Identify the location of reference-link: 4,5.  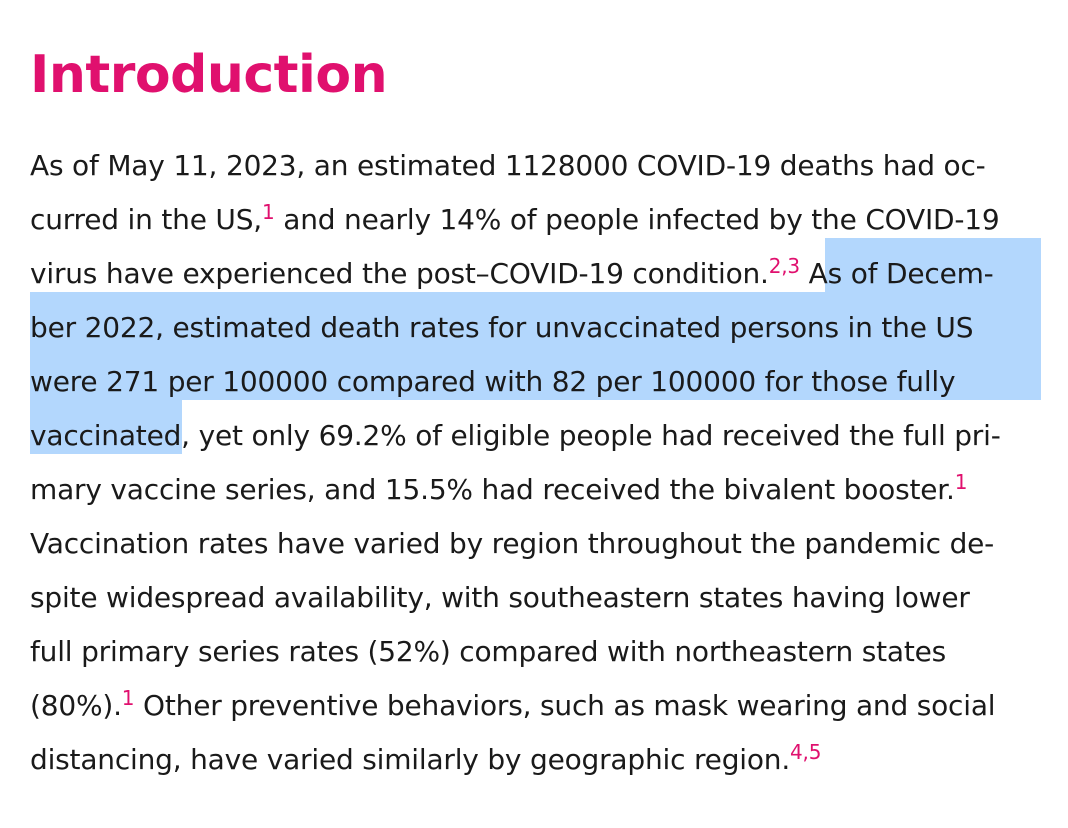
(806, 752).